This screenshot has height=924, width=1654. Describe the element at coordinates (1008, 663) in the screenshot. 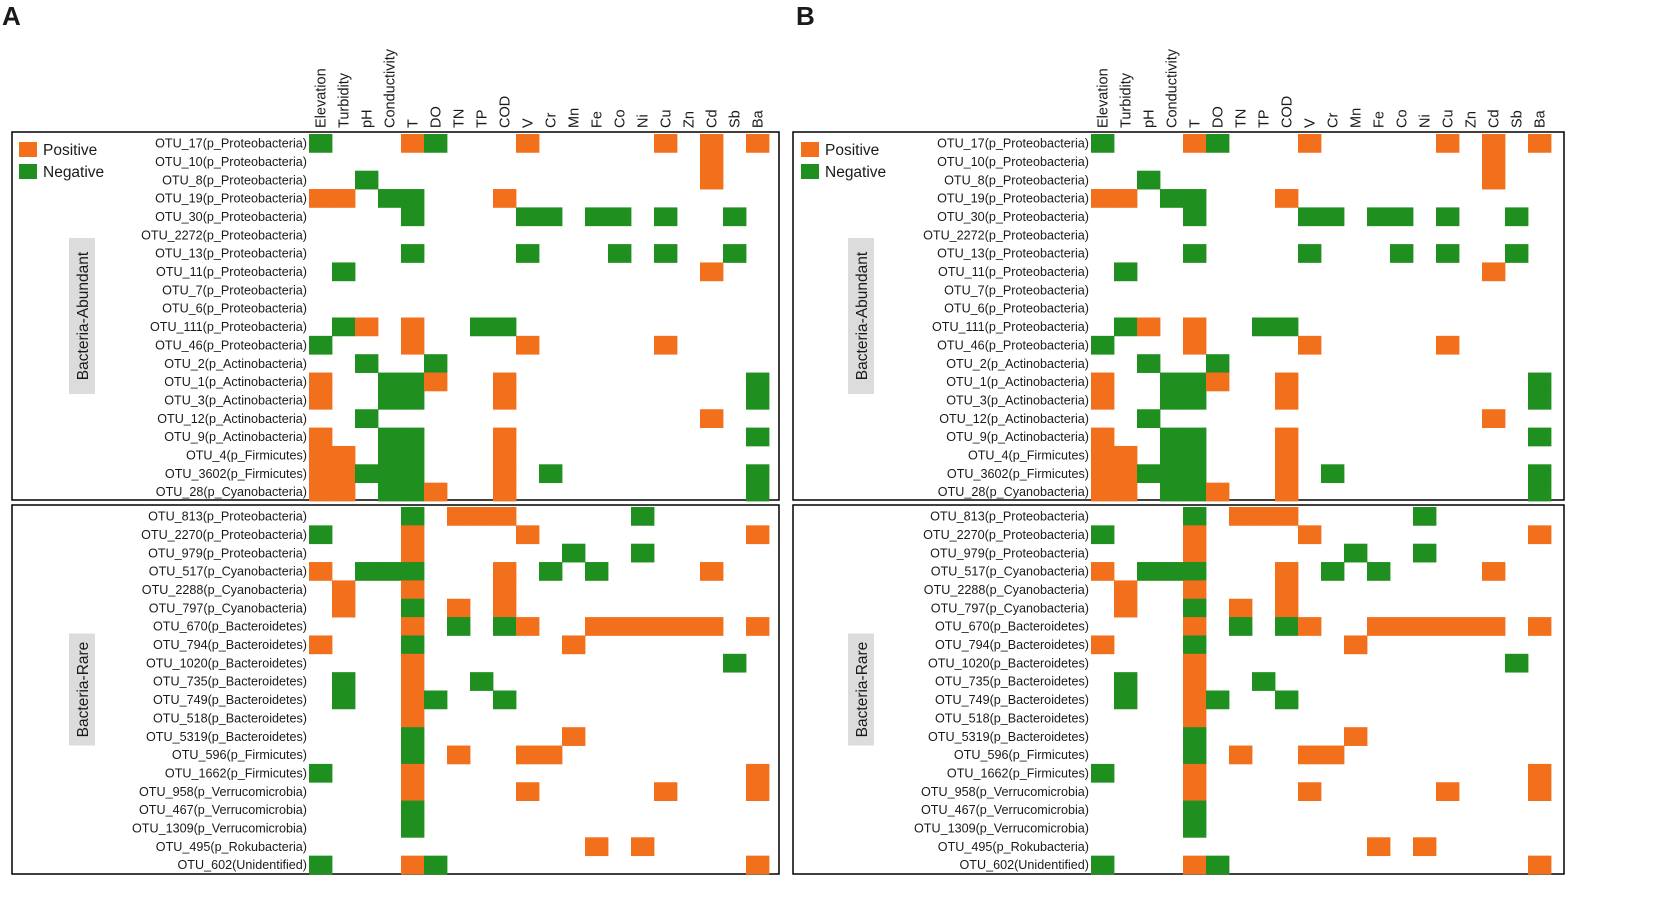

I see `row-label: OTU_1020(p_Bacteroidetes)` at that location.